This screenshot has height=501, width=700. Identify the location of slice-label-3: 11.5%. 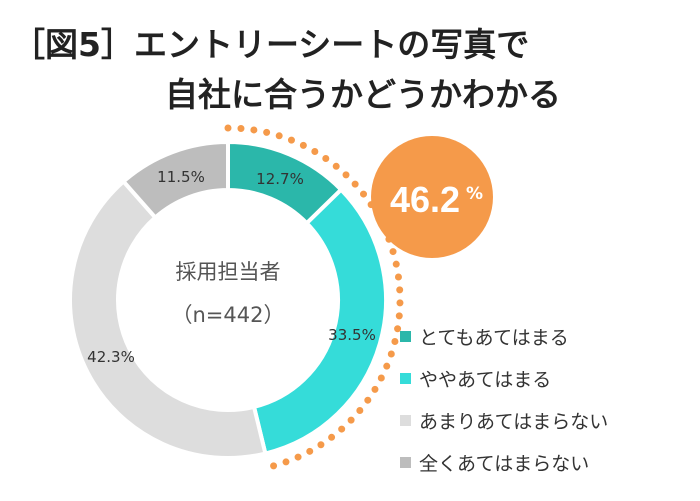
(181, 177).